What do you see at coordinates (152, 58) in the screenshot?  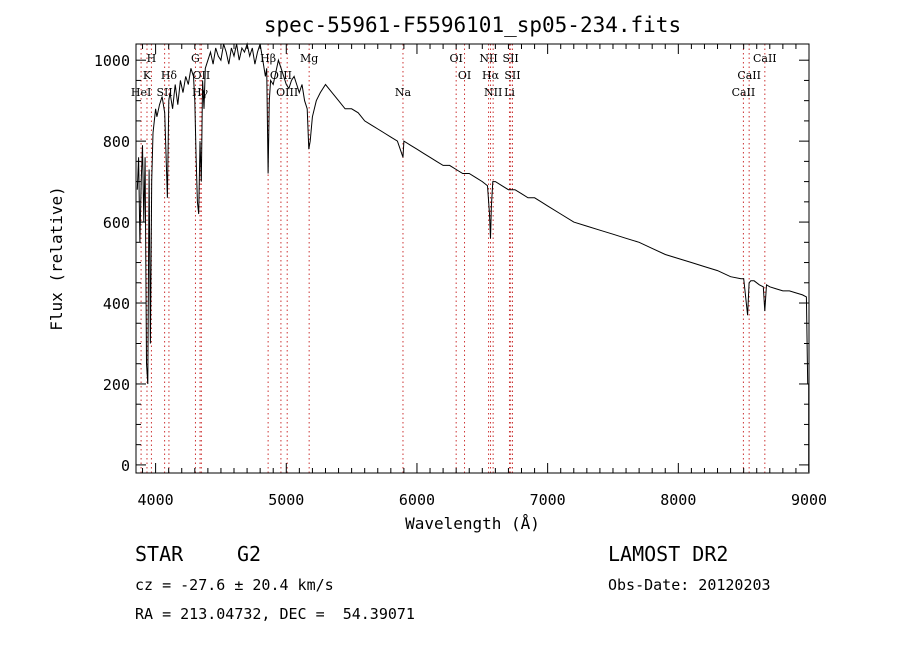 I see `spectral-line-label: H` at bounding box center [152, 58].